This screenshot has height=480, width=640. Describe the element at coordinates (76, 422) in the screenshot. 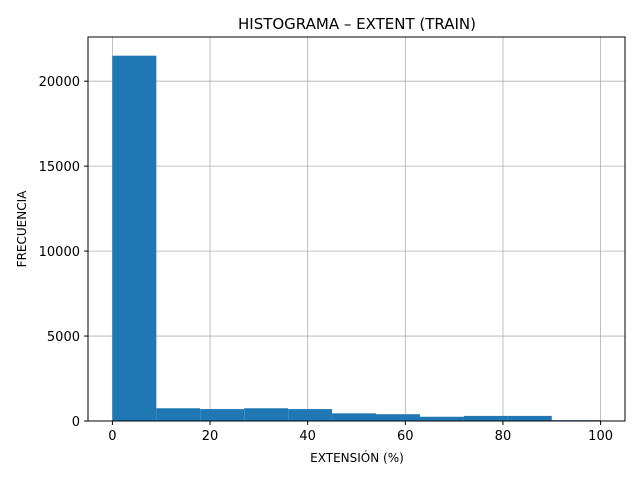

I see `y-tick-label: 0` at that location.